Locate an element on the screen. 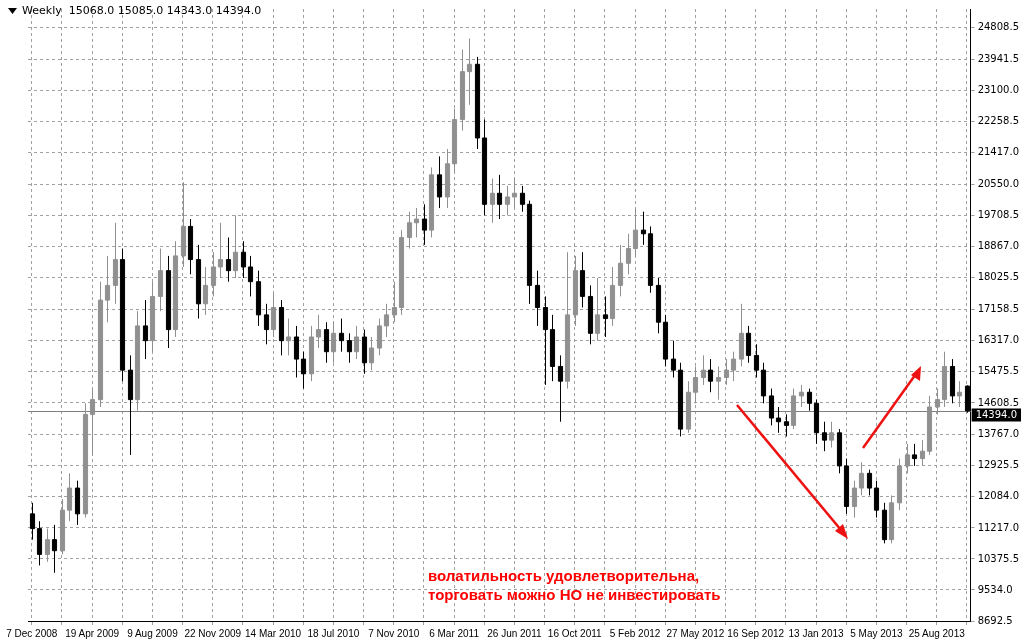  y-tick-label: 23100.0 is located at coordinates (998, 89).